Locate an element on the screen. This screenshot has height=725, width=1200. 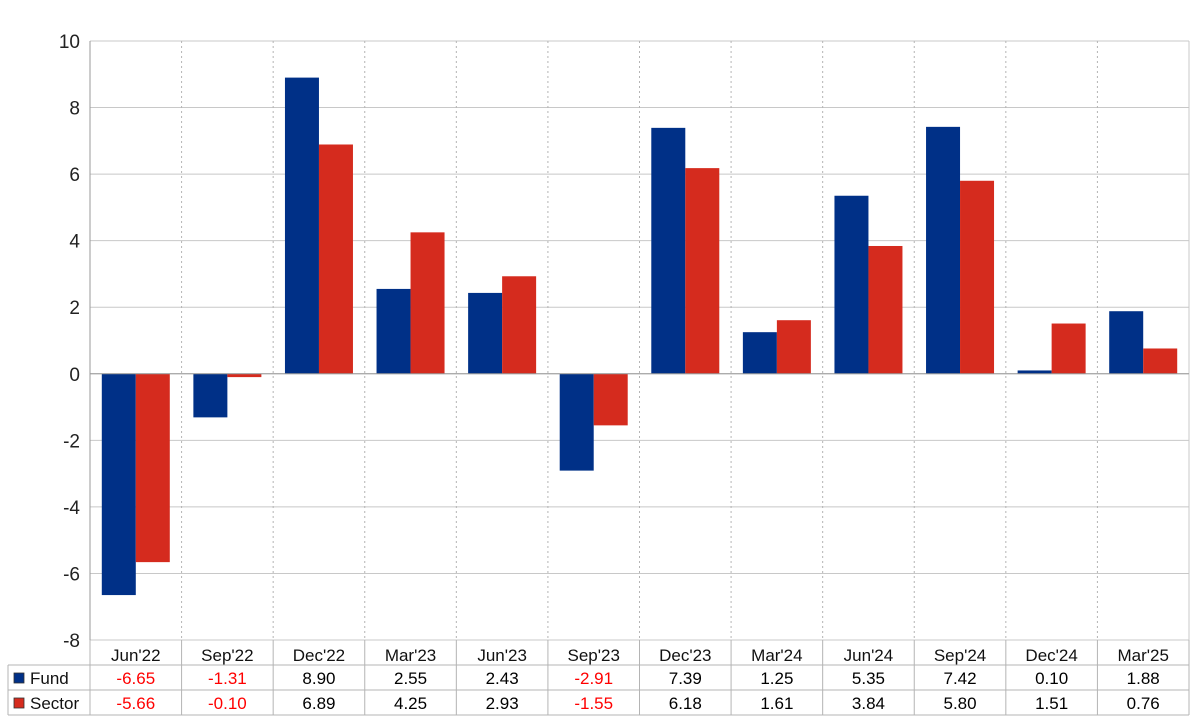
y-tick-label: -8 is located at coordinates (71, 641).